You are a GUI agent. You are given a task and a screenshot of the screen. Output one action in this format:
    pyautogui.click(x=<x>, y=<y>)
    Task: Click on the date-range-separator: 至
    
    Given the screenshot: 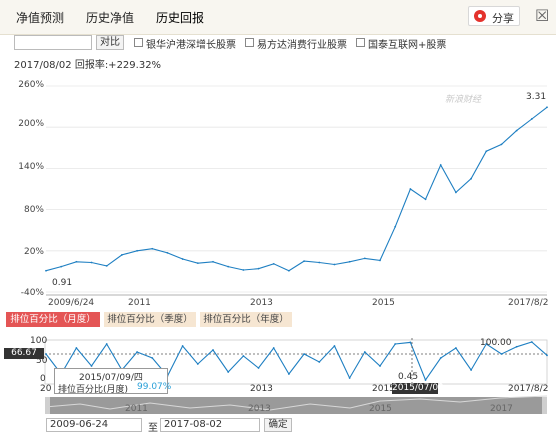 What is the action you would take?
    pyautogui.click(x=153, y=428)
    